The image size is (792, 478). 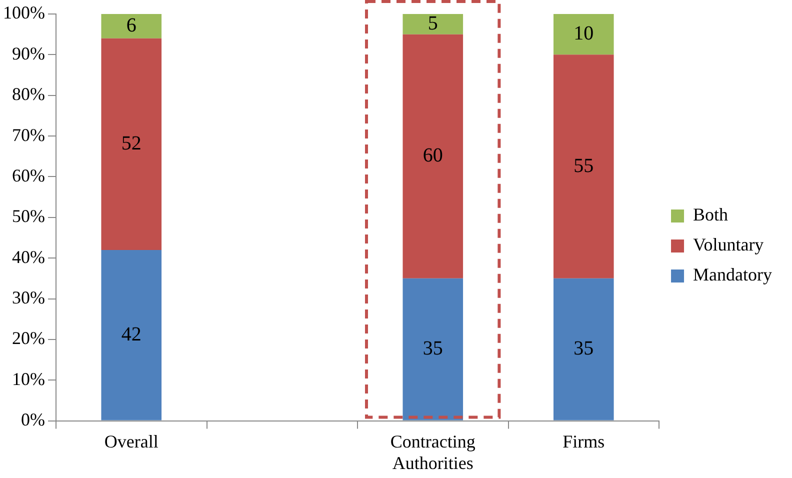 What do you see at coordinates (728, 244) in the screenshot?
I see `legend-label: Voluntary` at bounding box center [728, 244].